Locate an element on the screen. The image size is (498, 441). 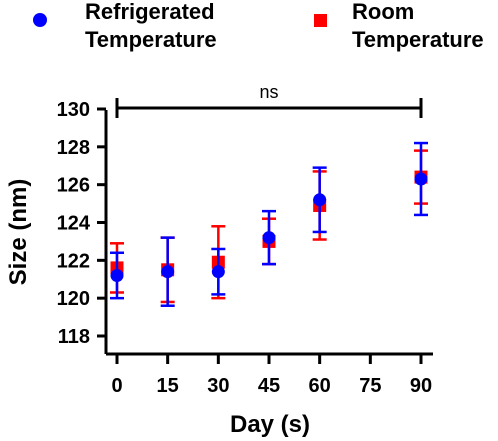
x-tick-label: 15 is located at coordinates (168, 386).